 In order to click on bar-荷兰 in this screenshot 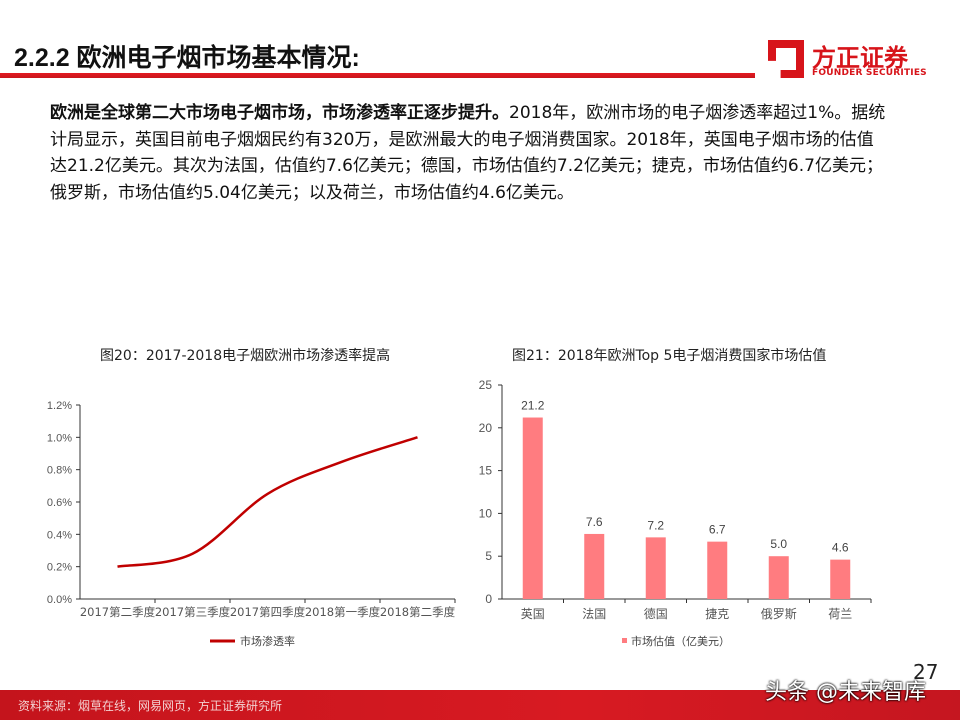, I will do `click(840, 579)`.